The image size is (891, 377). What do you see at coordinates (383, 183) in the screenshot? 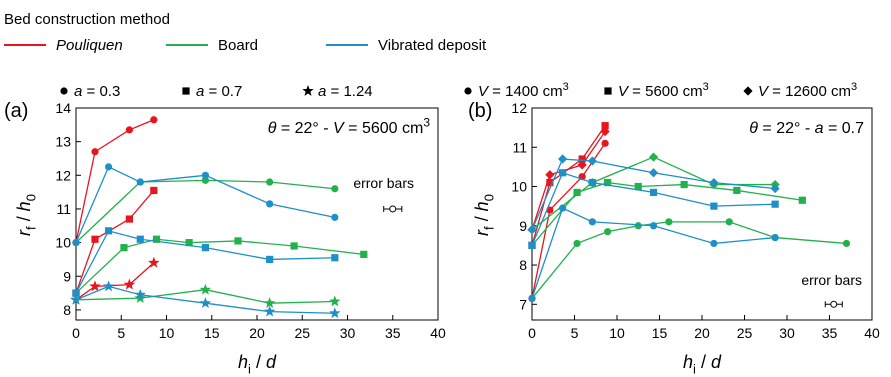
I see `error-bars-label-a: error bars` at bounding box center [383, 183].